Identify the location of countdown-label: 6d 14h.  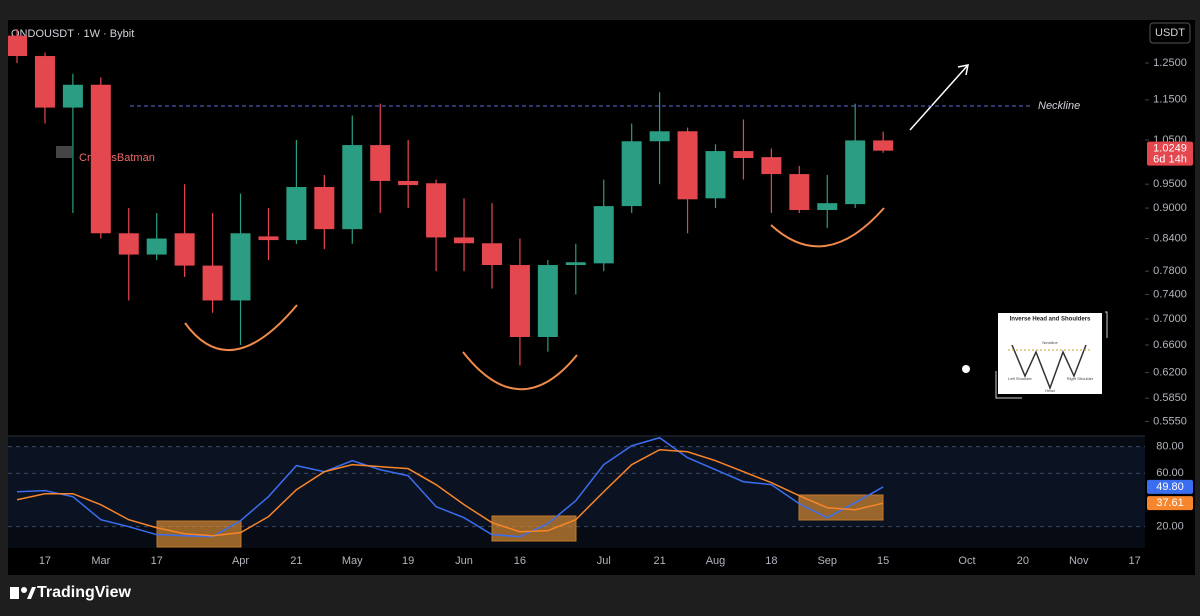
(1170, 160).